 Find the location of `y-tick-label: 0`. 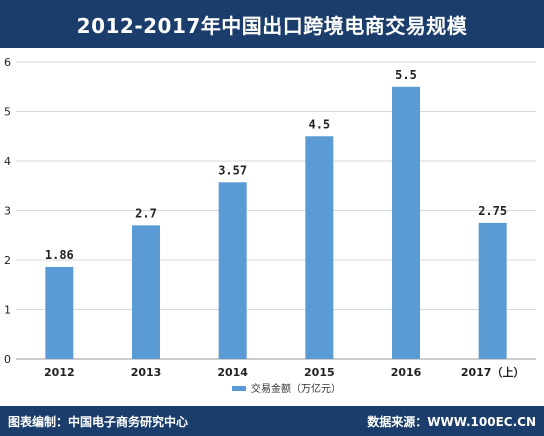

y-tick-label: 0 is located at coordinates (7, 359).